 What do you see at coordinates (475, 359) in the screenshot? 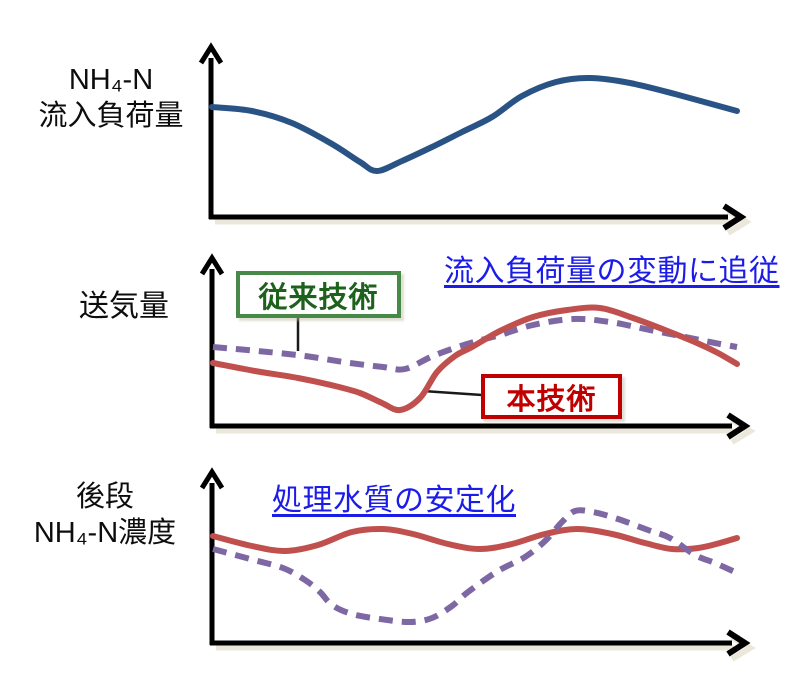
I see `proposed-air-curve` at bounding box center [475, 359].